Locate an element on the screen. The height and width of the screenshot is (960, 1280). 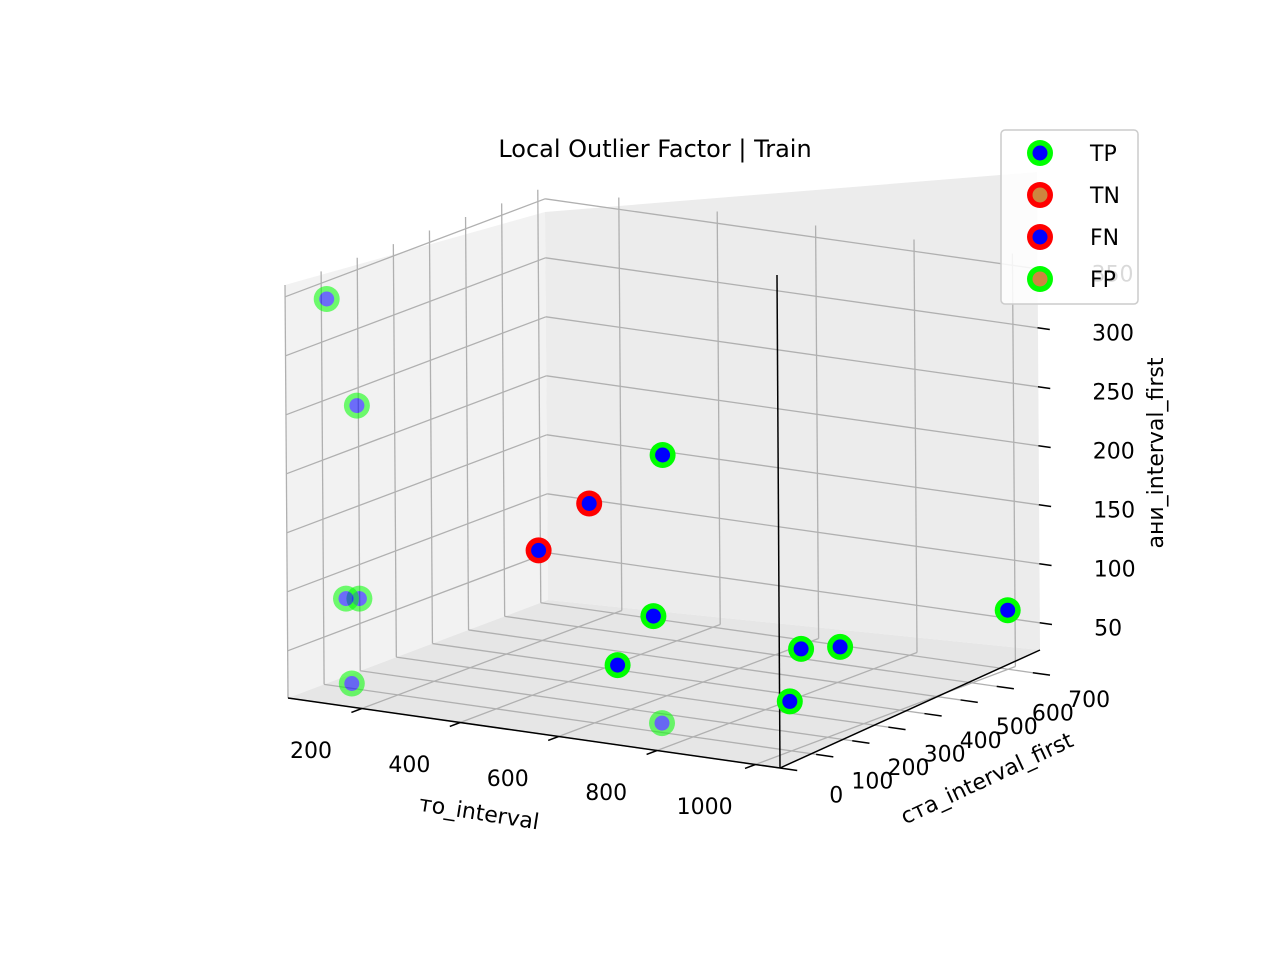
y-axis-line is located at coordinates (910, 709).